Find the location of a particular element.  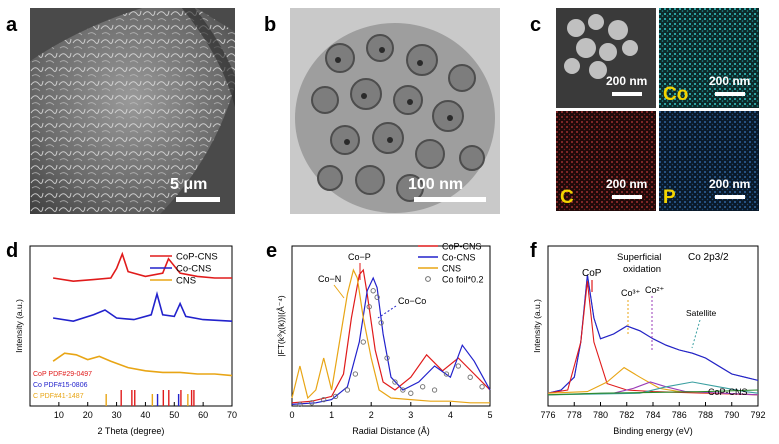

eds-co-map: Co 200 nm is located at coordinates (709, 58).